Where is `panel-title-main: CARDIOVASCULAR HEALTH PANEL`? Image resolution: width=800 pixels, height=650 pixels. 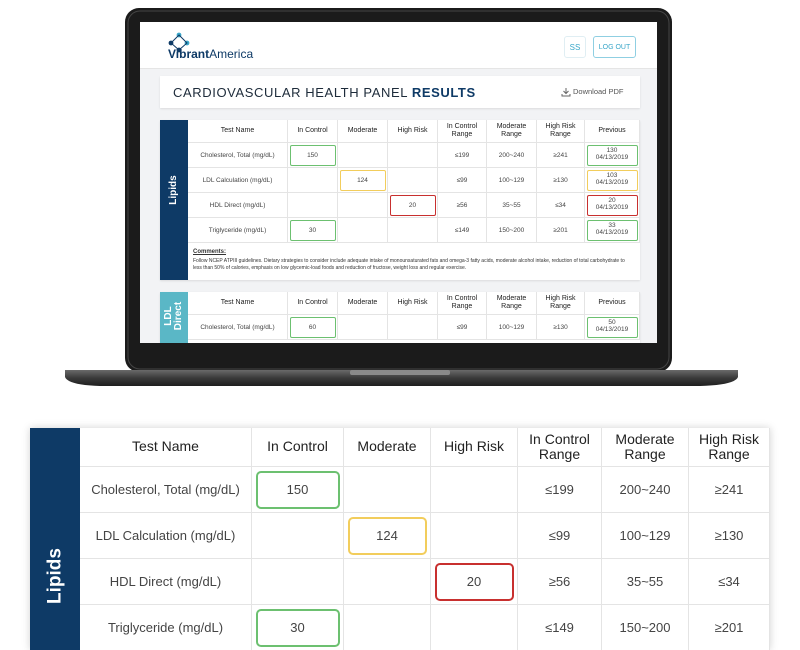 panel-title-main: CARDIOVASCULAR HEALTH PANEL is located at coordinates (290, 92).